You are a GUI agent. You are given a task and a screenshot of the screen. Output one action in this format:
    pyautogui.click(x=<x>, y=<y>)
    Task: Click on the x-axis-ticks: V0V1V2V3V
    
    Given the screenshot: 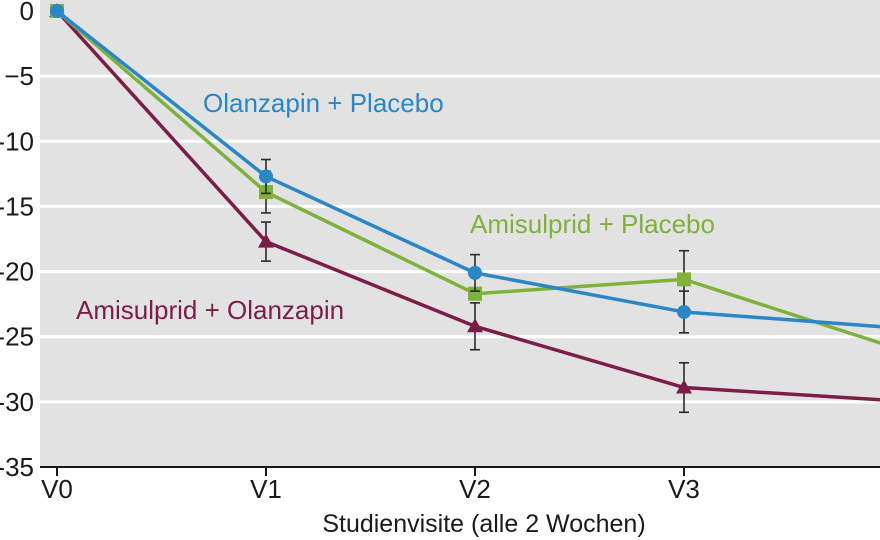 What is the action you would take?
    pyautogui.click(x=460, y=485)
    